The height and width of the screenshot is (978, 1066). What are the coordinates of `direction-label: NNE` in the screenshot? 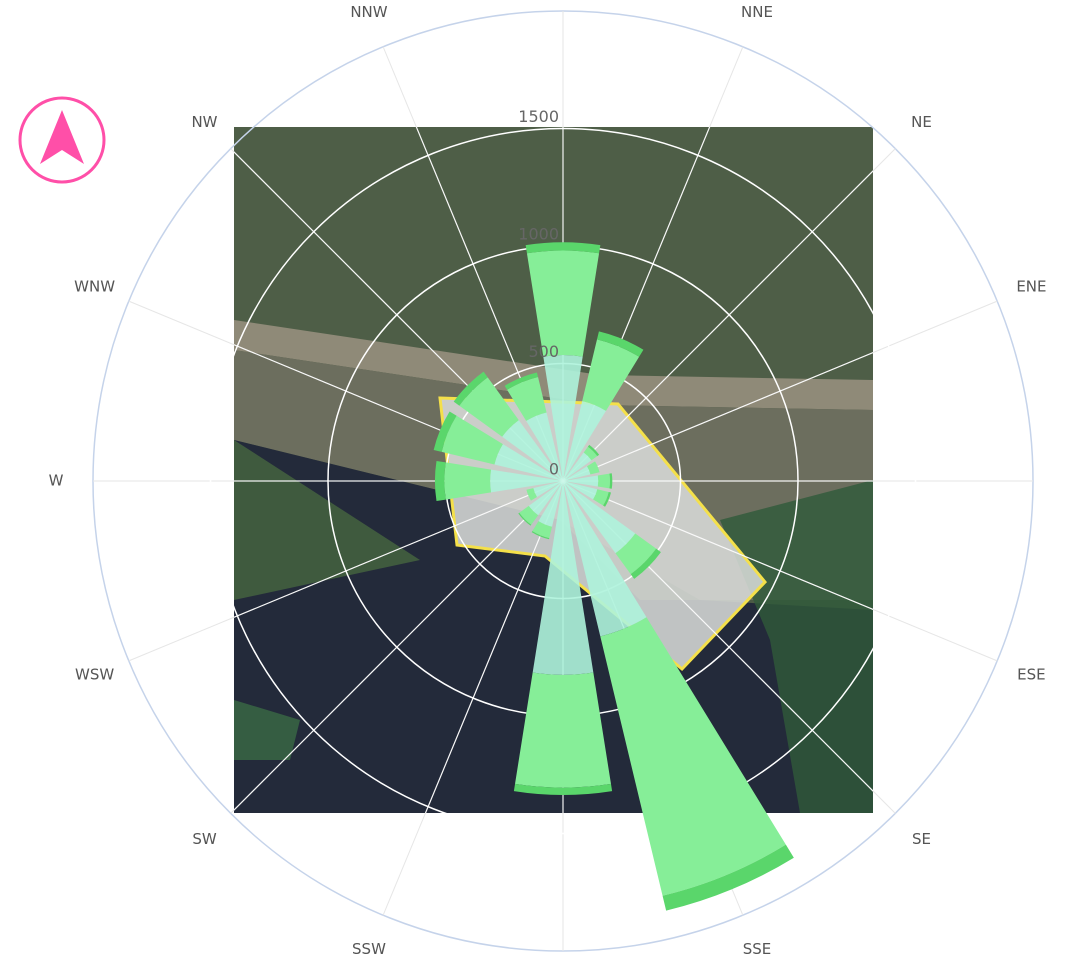 It's located at (757, 12).